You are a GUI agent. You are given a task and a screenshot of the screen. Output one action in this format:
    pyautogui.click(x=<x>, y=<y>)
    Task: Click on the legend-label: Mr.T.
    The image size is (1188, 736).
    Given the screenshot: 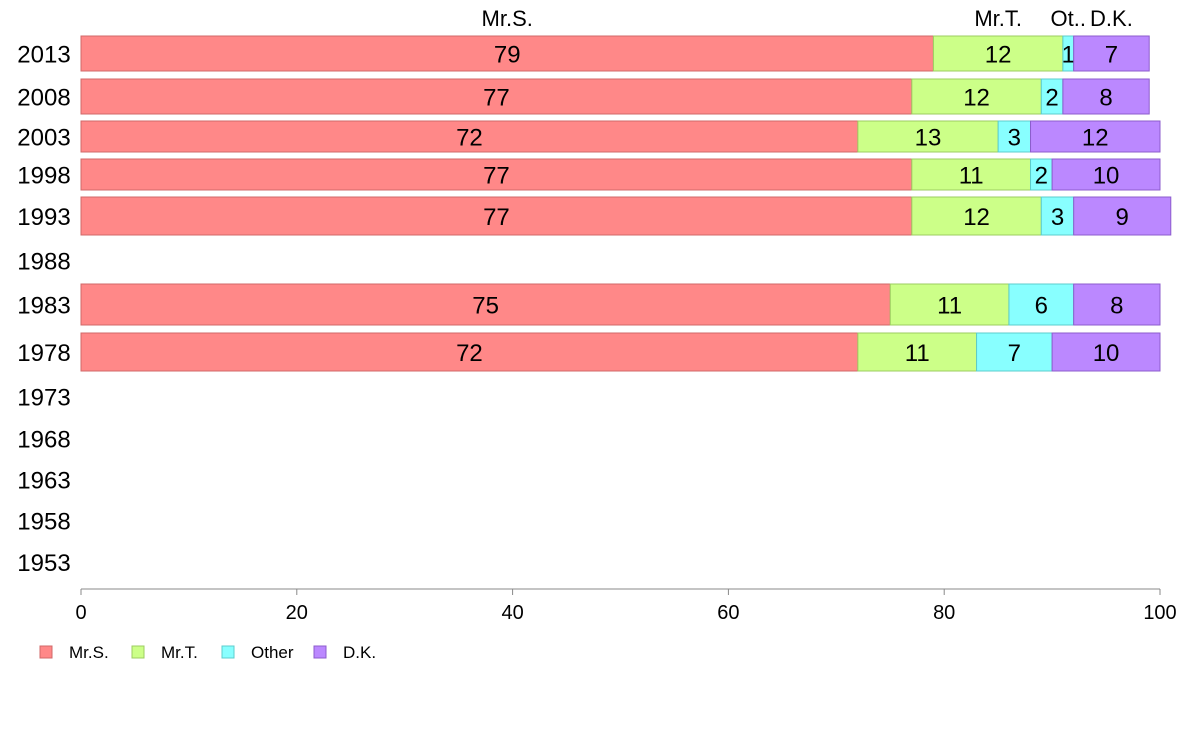 What is the action you would take?
    pyautogui.click(x=179, y=652)
    